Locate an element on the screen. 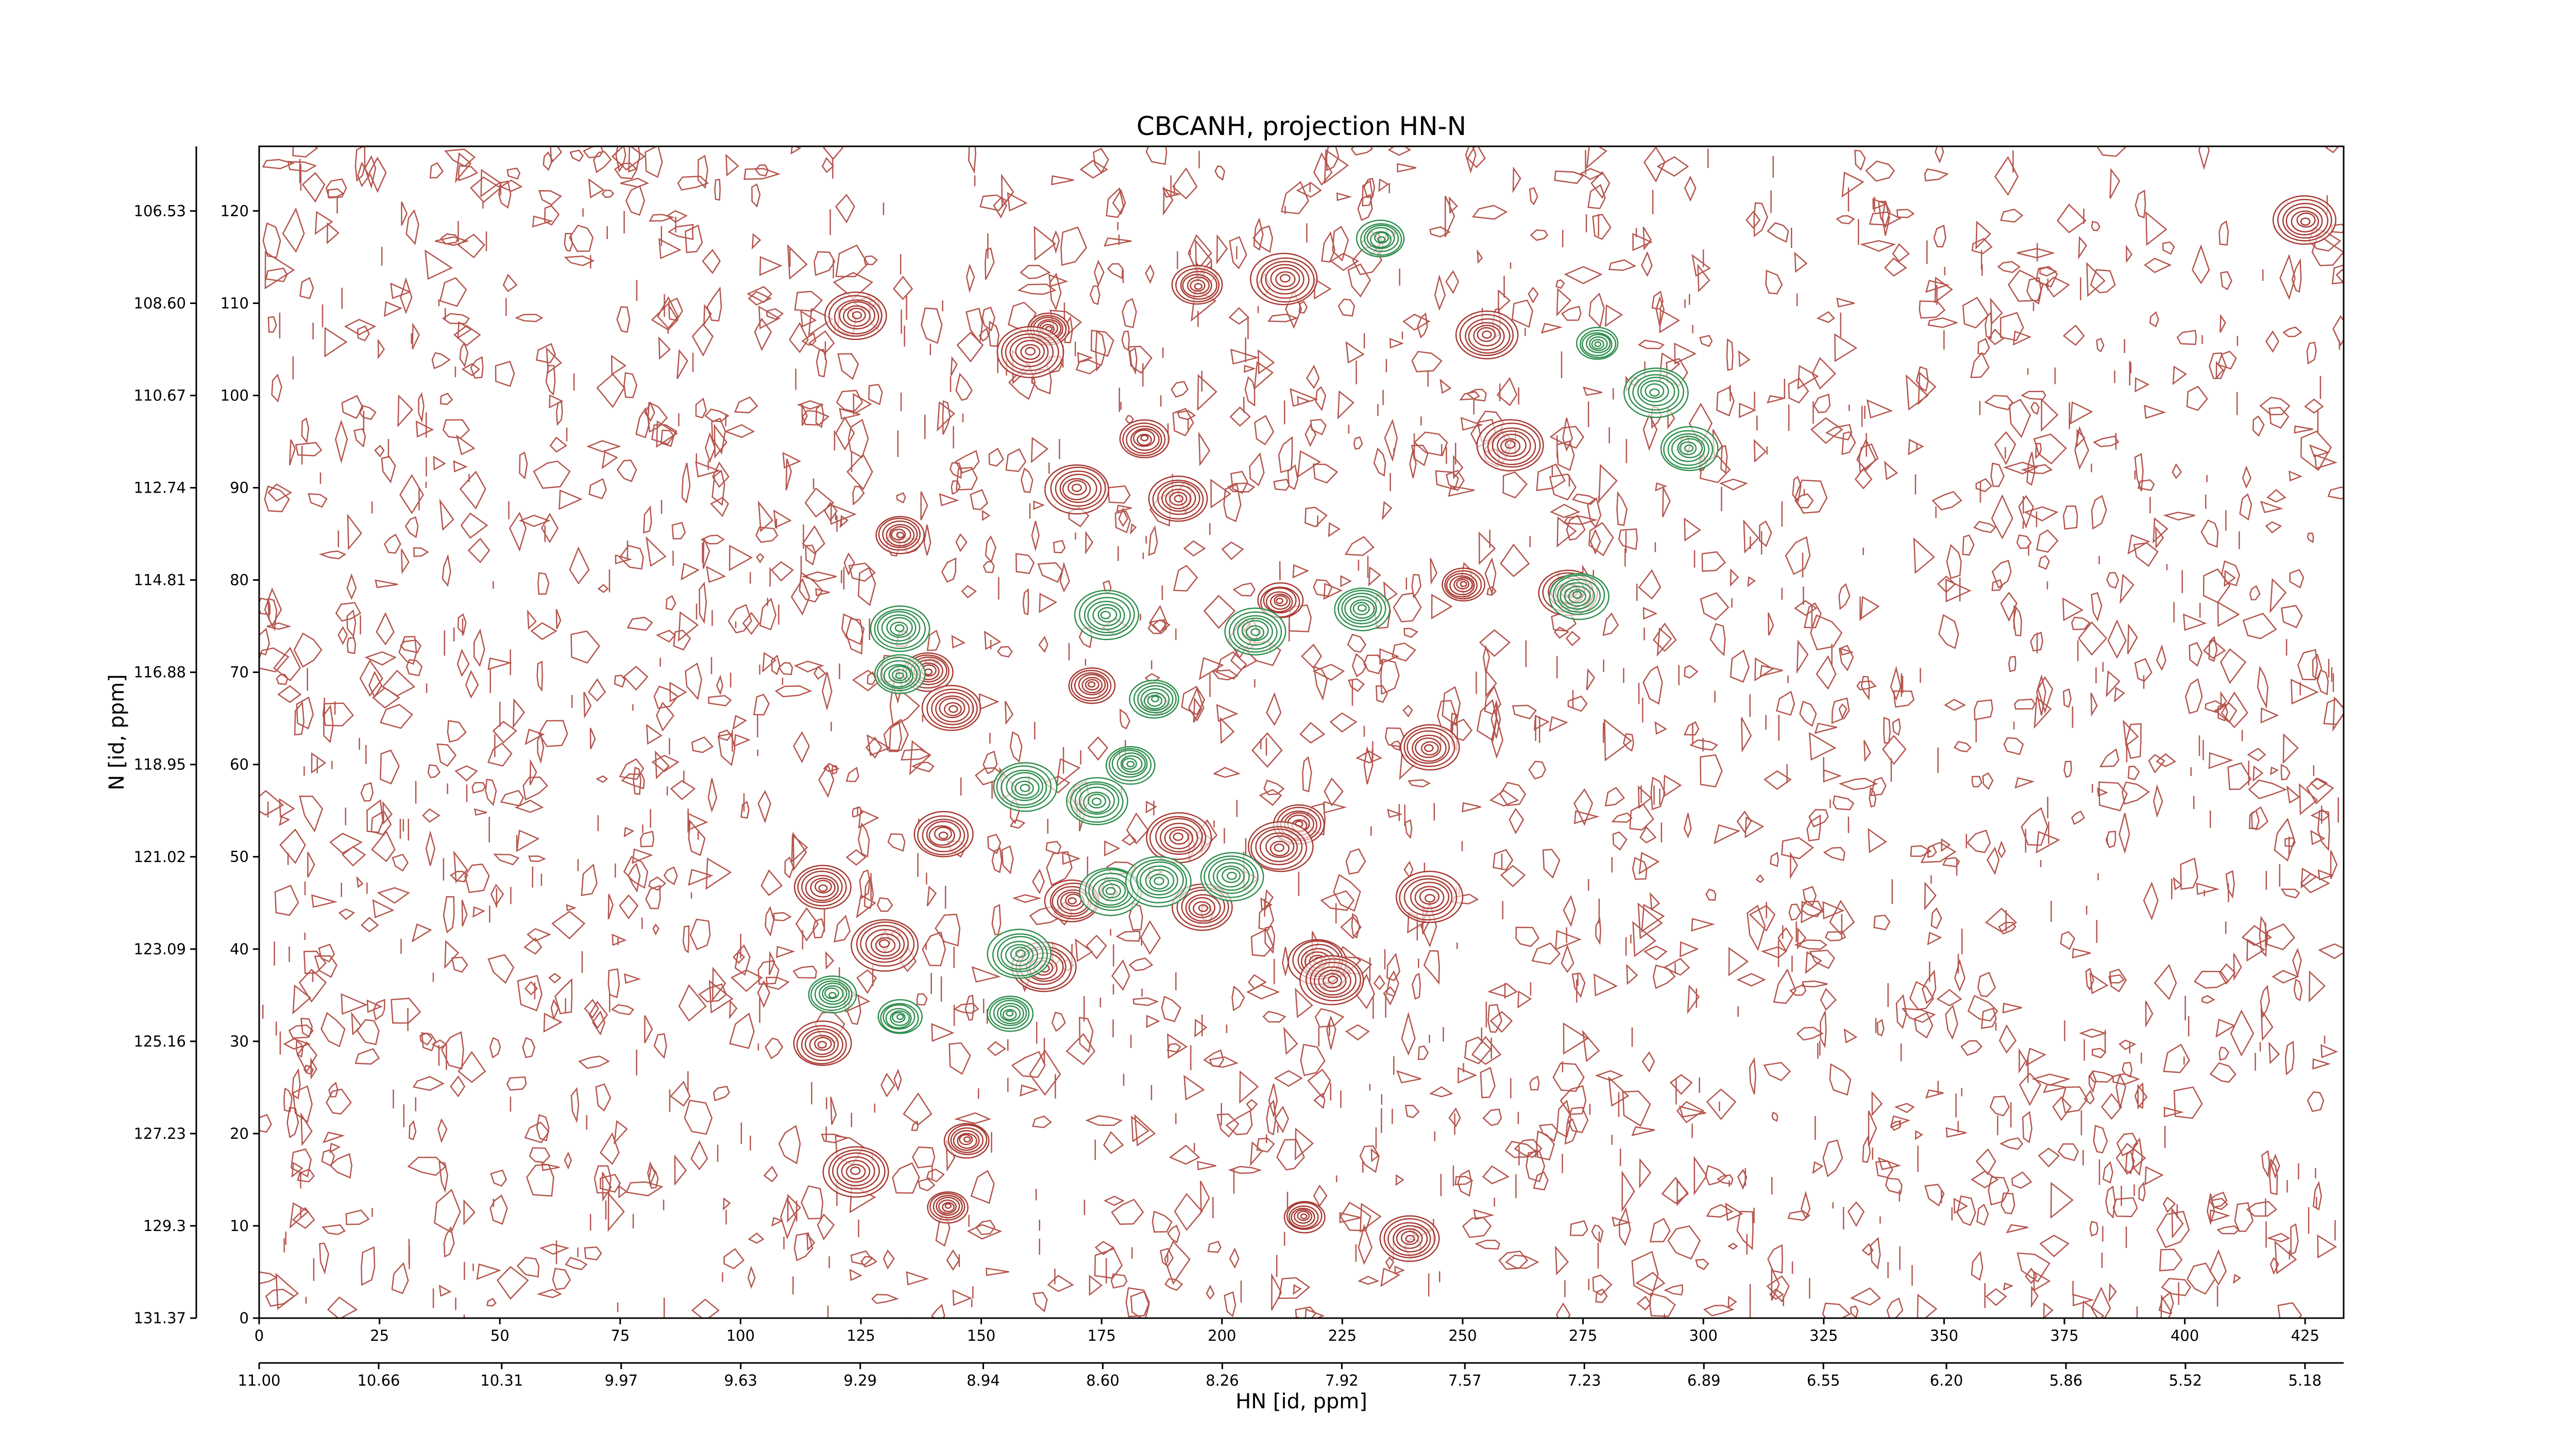 The image size is (2576, 1449). x-tick-label: 100 is located at coordinates (740, 1335).